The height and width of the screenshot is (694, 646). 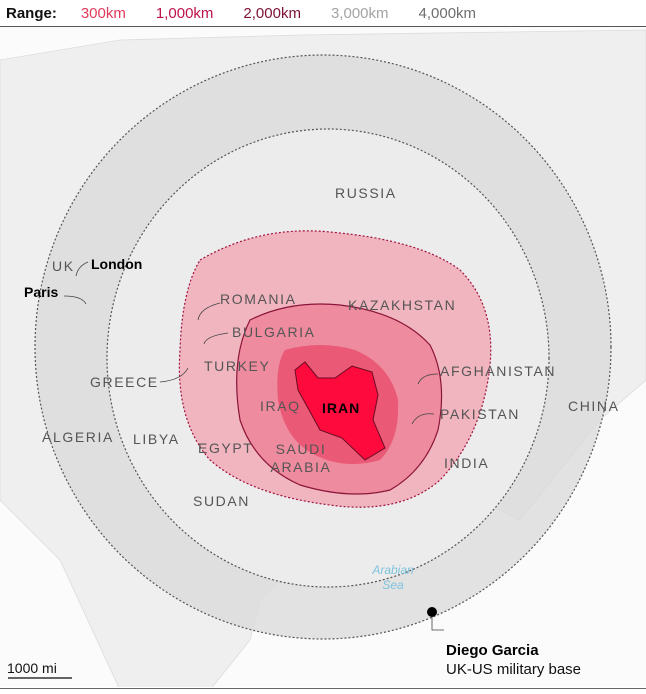 What do you see at coordinates (280, 406) in the screenshot?
I see `label-iraq: IRAQ` at bounding box center [280, 406].